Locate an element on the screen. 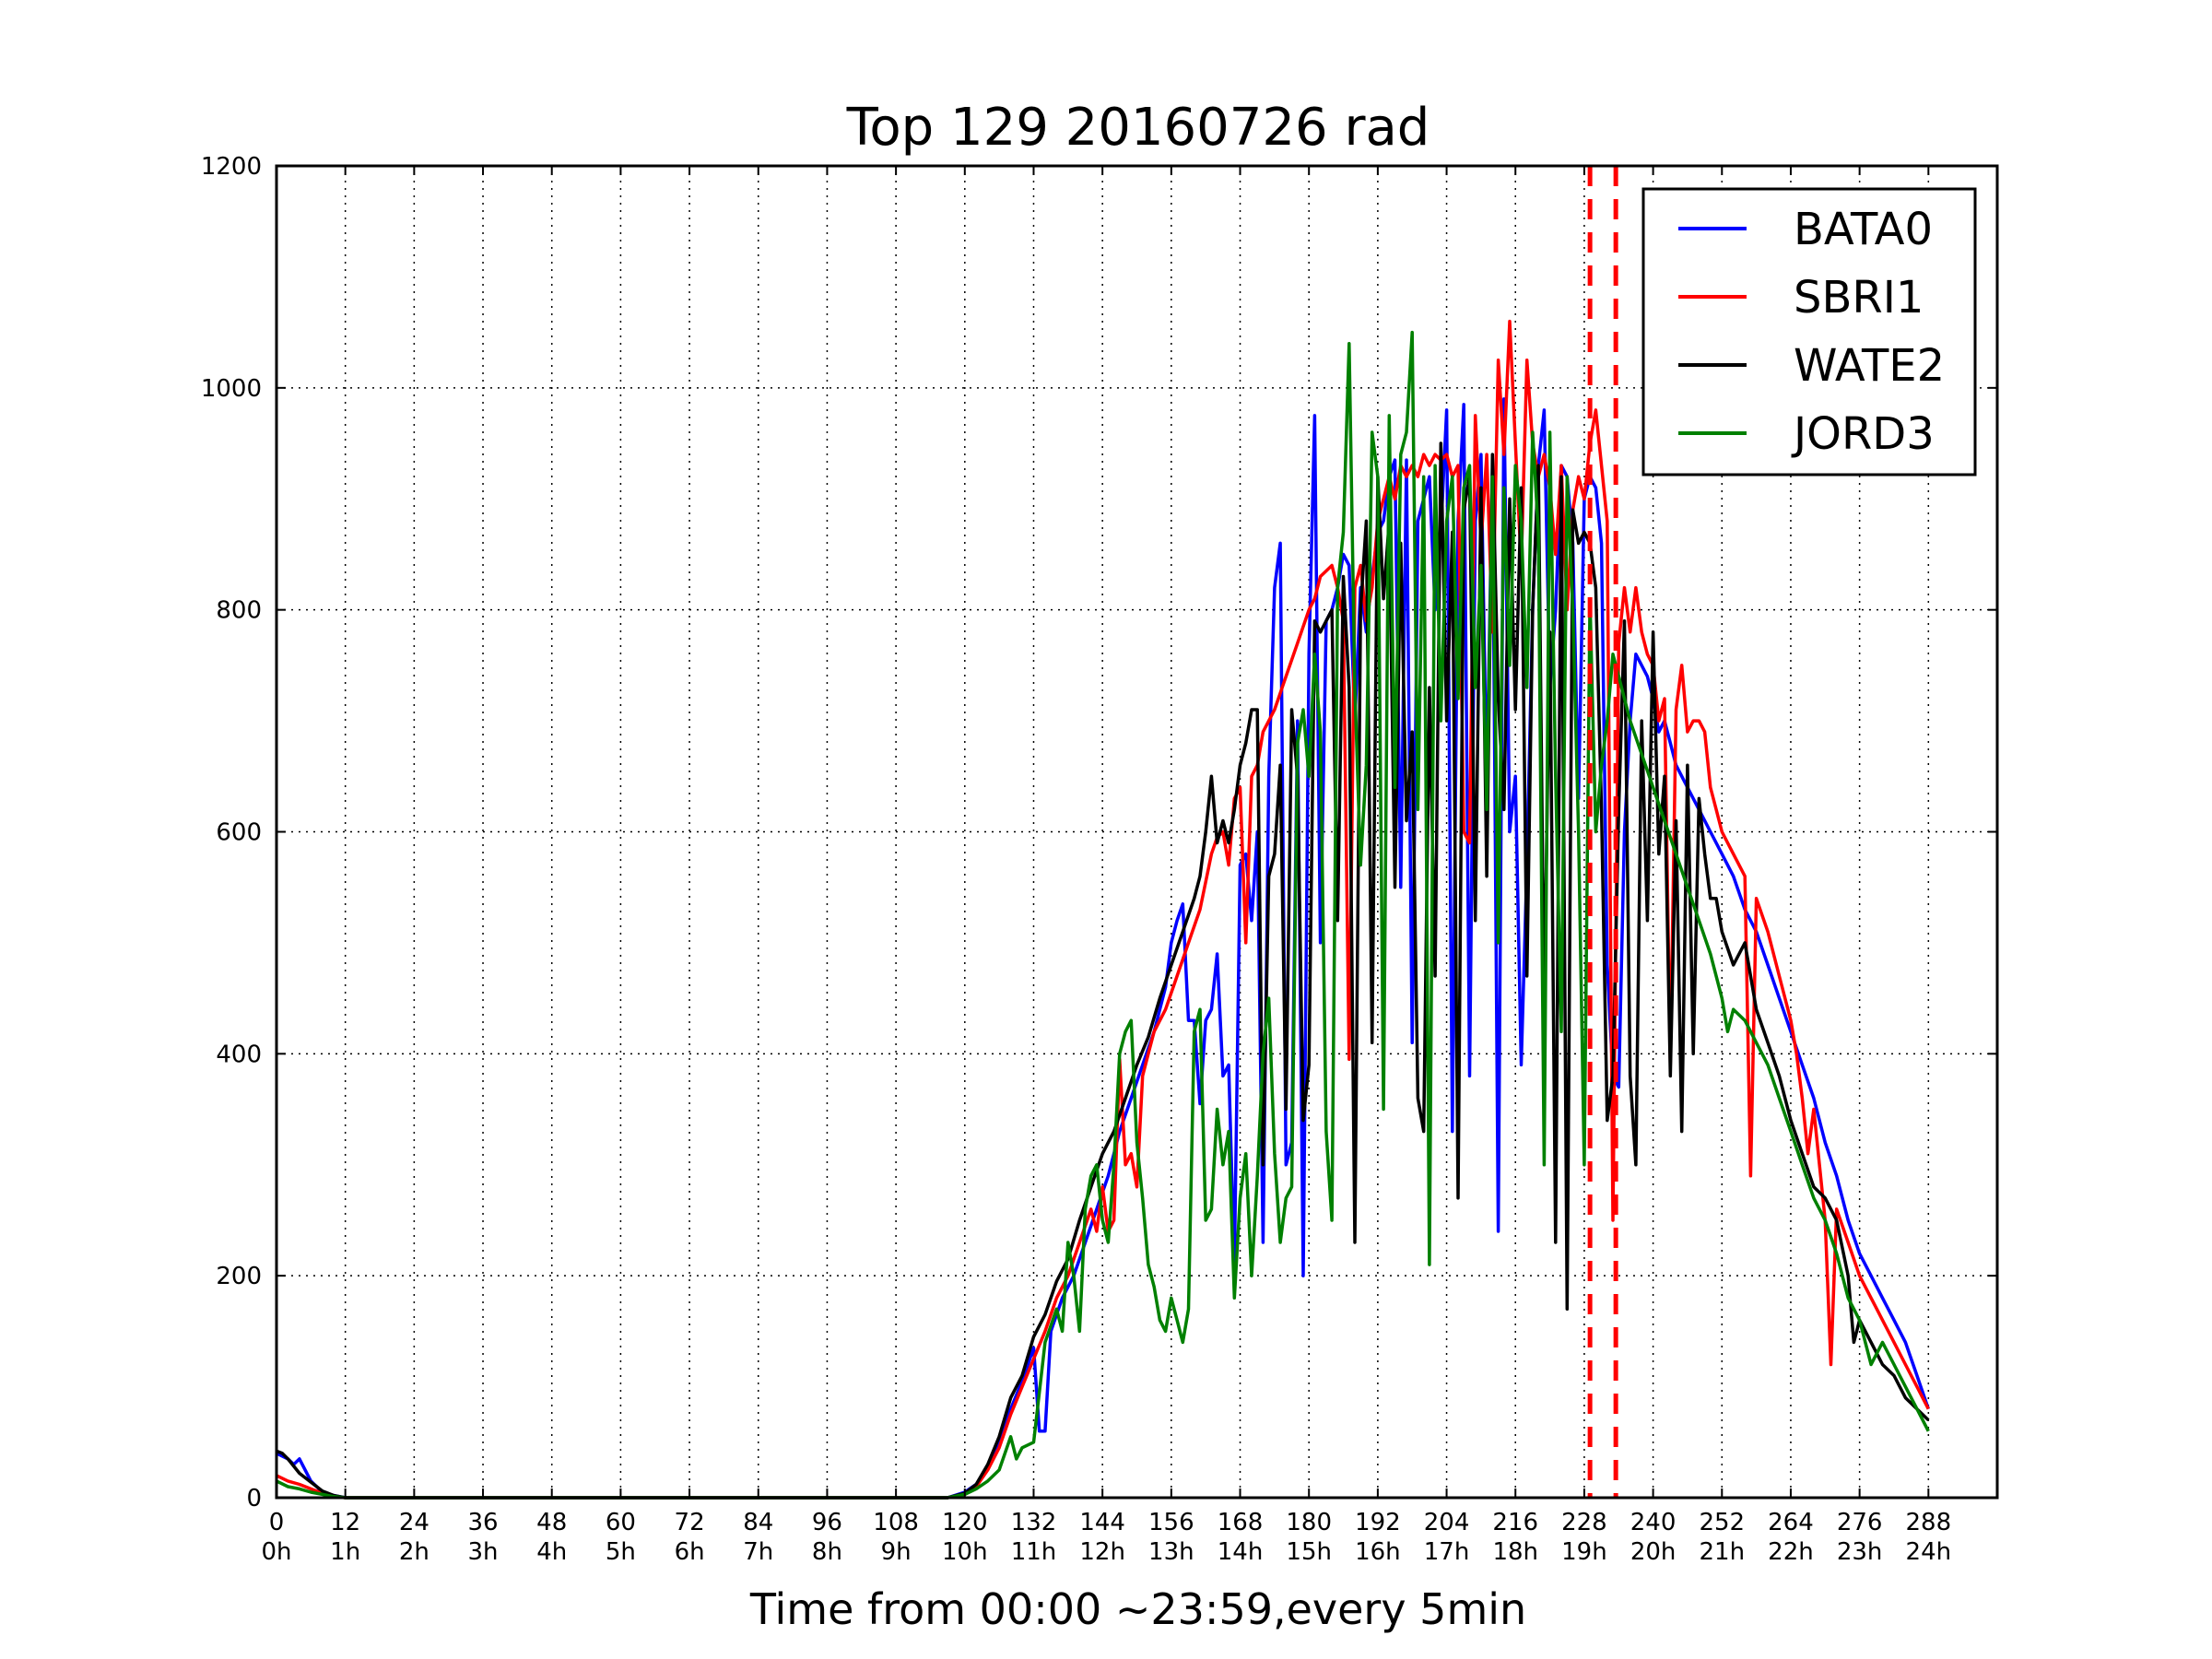 The image size is (2212, 1659). x-tick-label-hour: 7h is located at coordinates (758, 1552).